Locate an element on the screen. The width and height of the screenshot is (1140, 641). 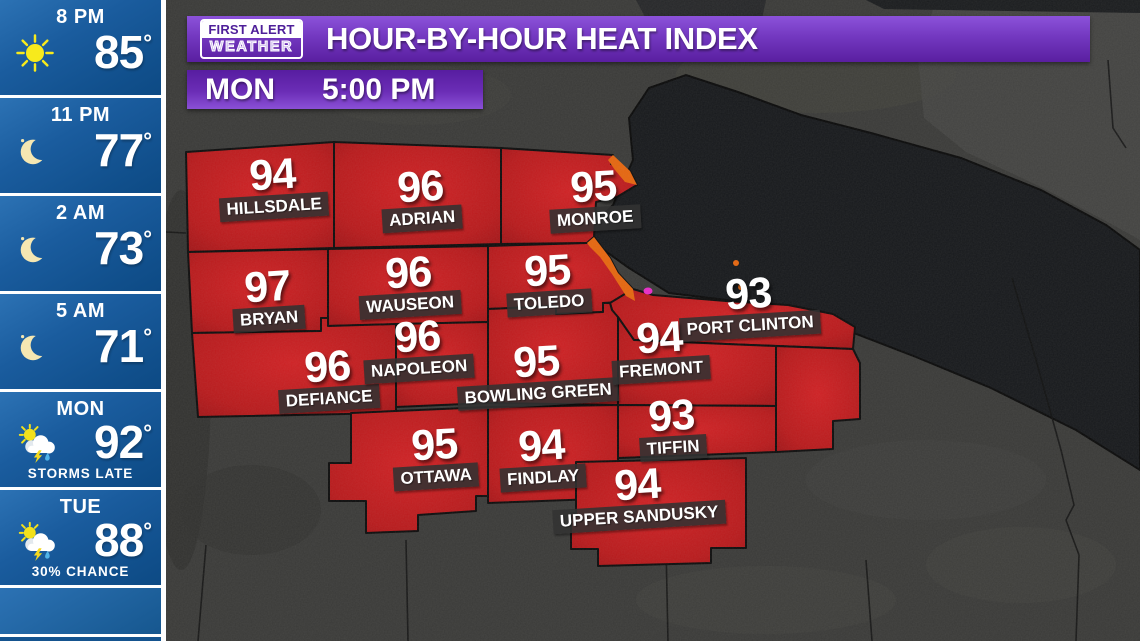
logo-line1: FIRST ALERT is located at coordinates (251, 29).